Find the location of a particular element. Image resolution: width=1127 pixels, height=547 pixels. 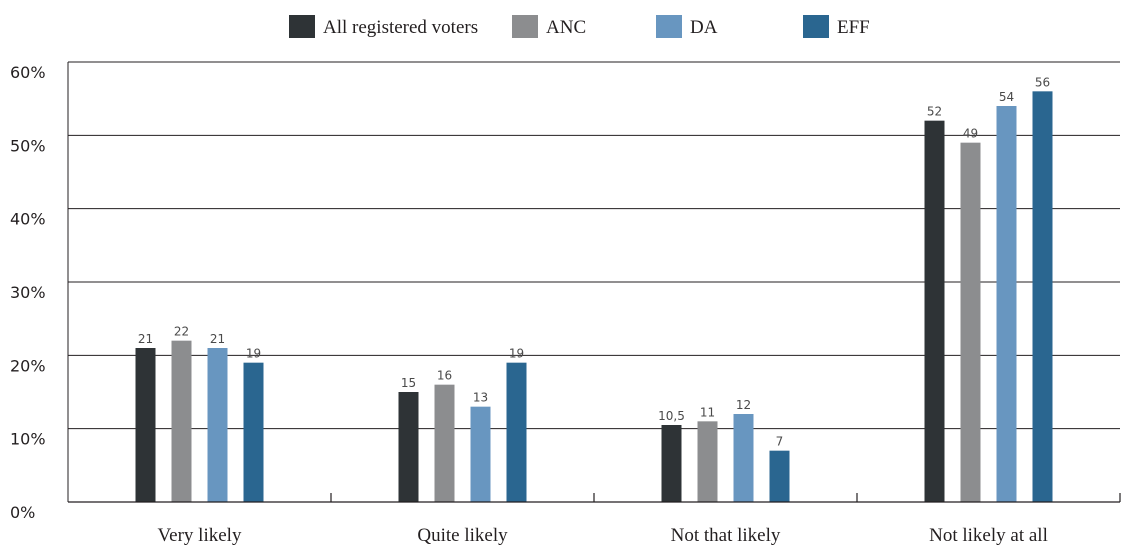

data-label: 13 is located at coordinates (480, 398).